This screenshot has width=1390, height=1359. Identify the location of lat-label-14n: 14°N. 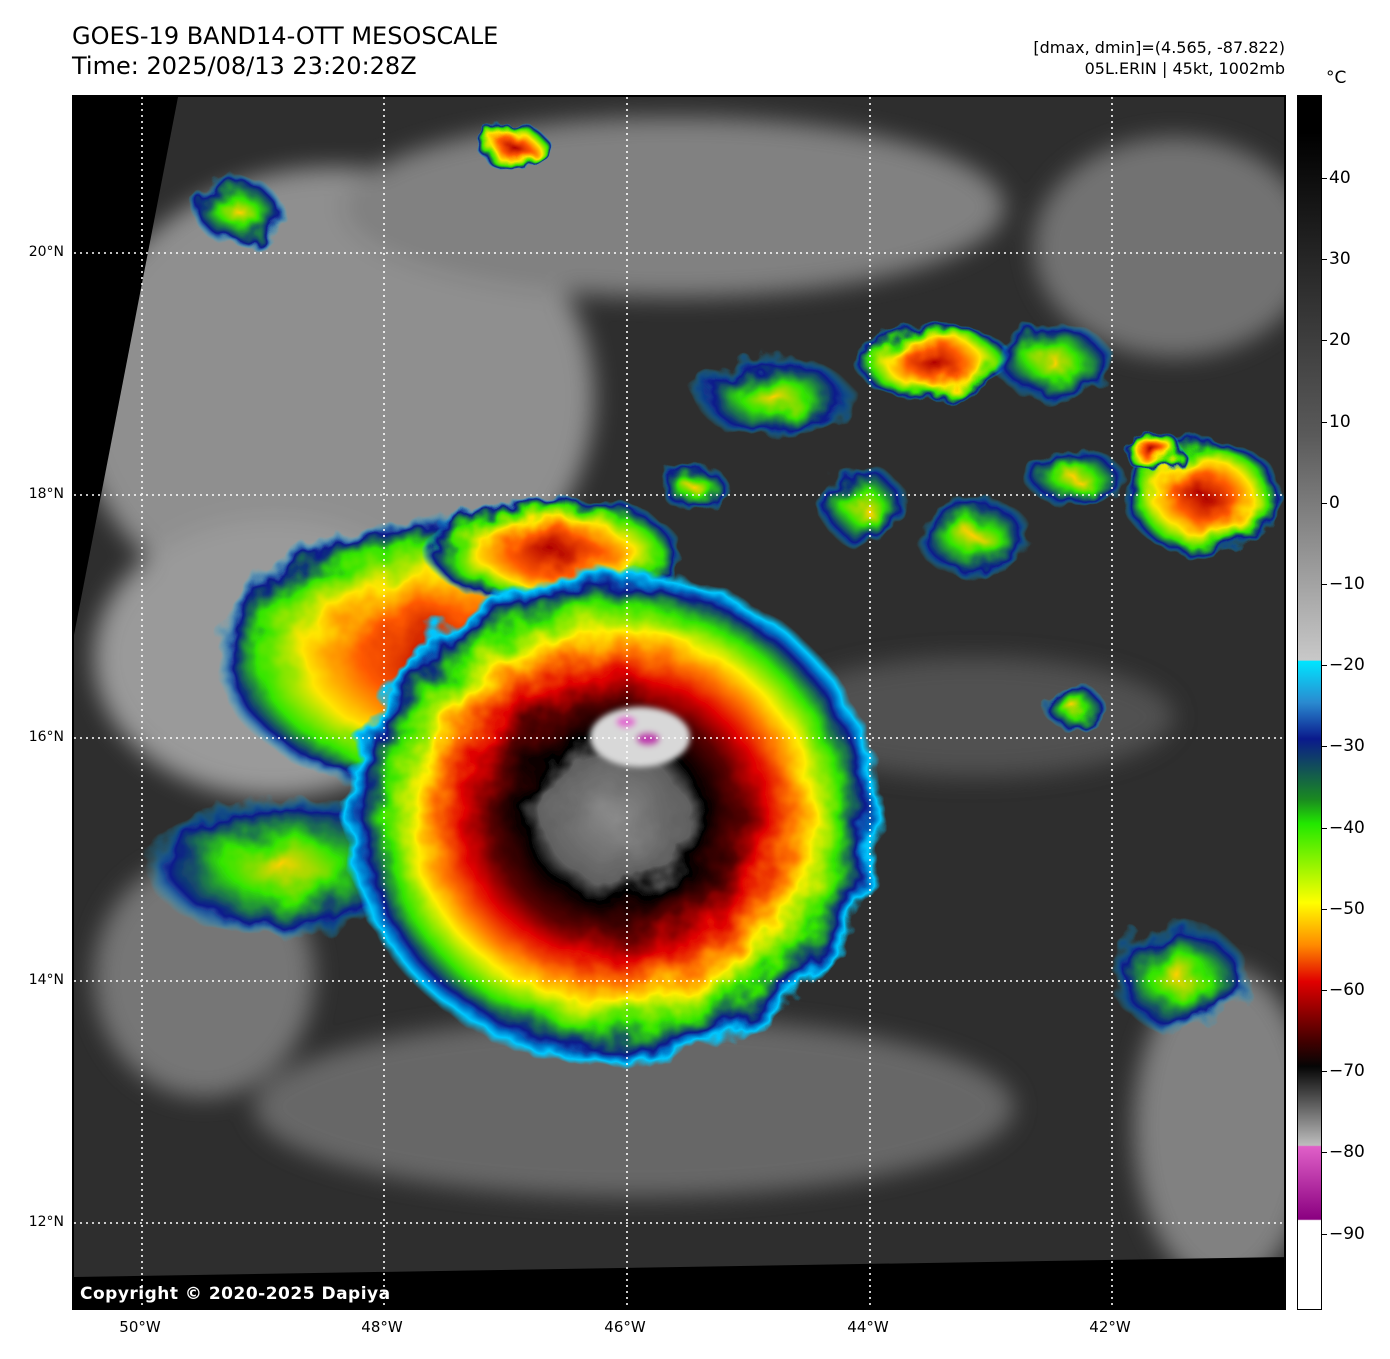
(46, 980).